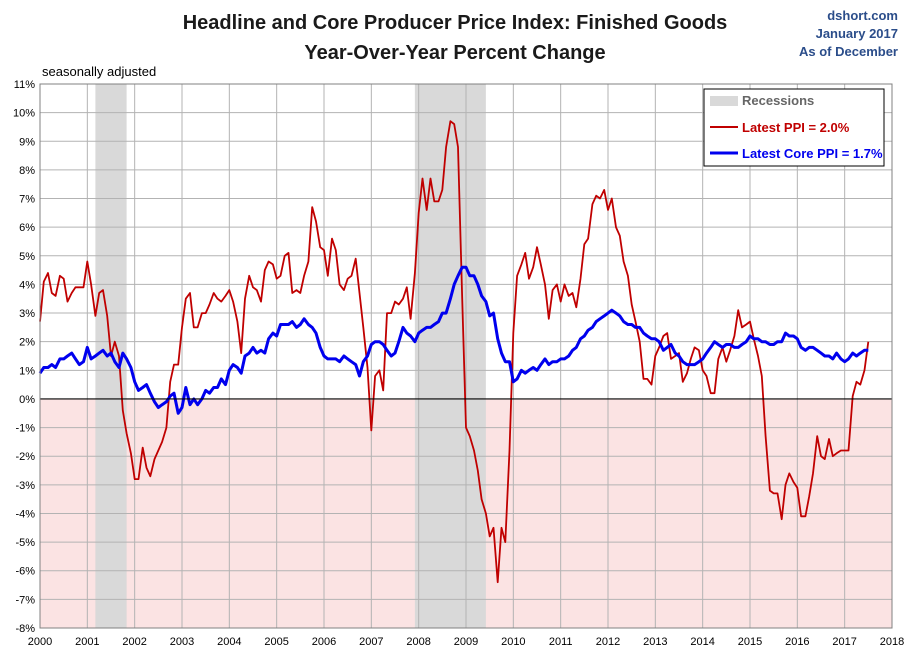 This screenshot has width=910, height=661. I want to click on x-tick-label: 2015, so click(750, 642).